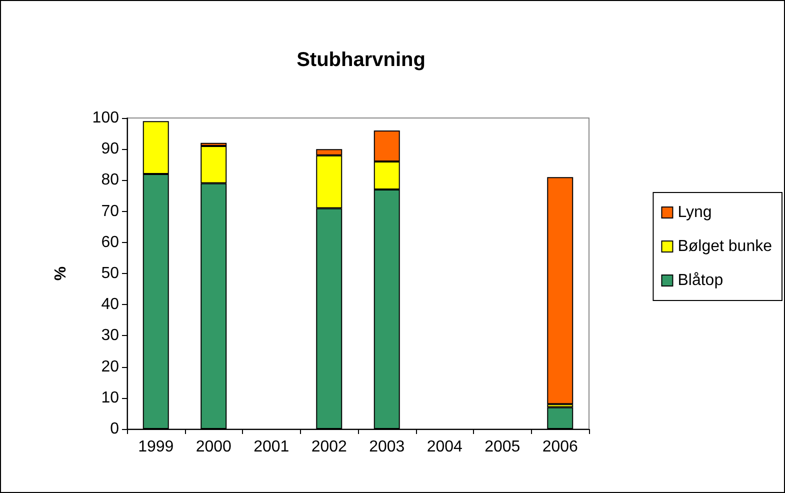  Describe the element at coordinates (61, 273) in the screenshot. I see `y-axis-title: %` at that location.